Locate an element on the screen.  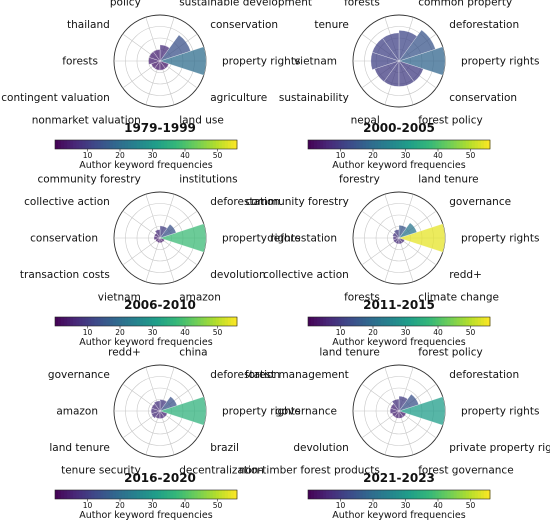
category-label: agriculture is located at coordinates (238, 98).